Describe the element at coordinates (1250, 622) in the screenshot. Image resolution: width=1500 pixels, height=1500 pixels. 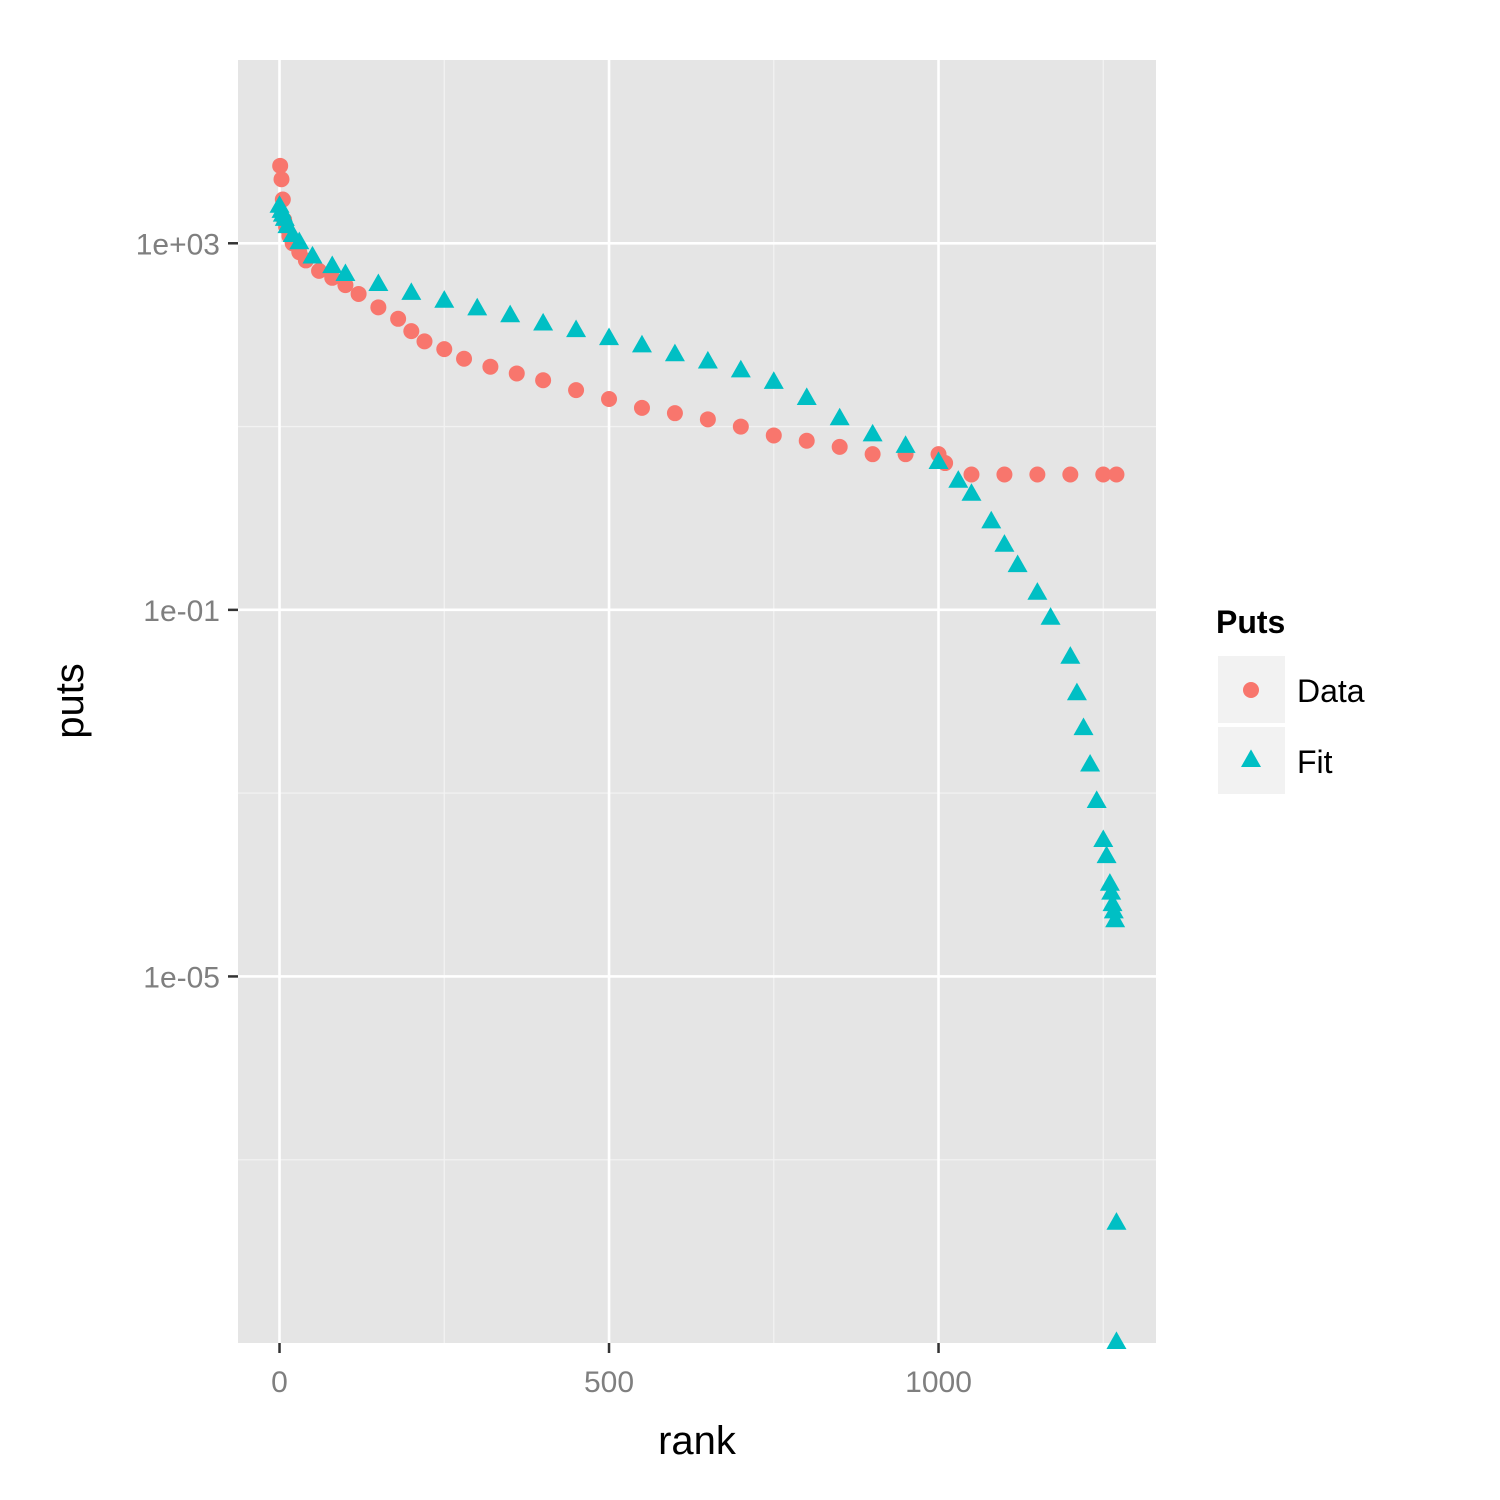
I see `legend-title: Puts` at that location.